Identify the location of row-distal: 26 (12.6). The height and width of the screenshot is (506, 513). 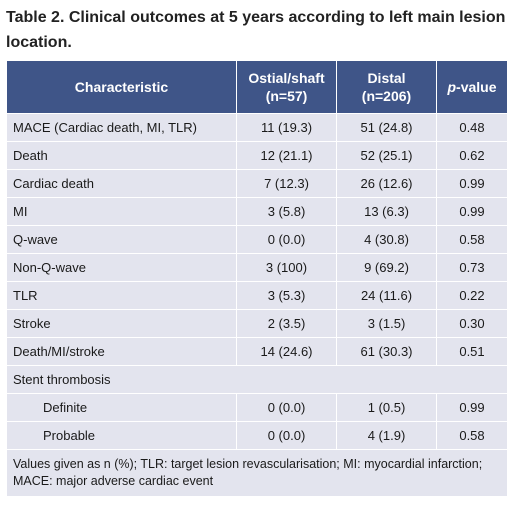
(386, 183).